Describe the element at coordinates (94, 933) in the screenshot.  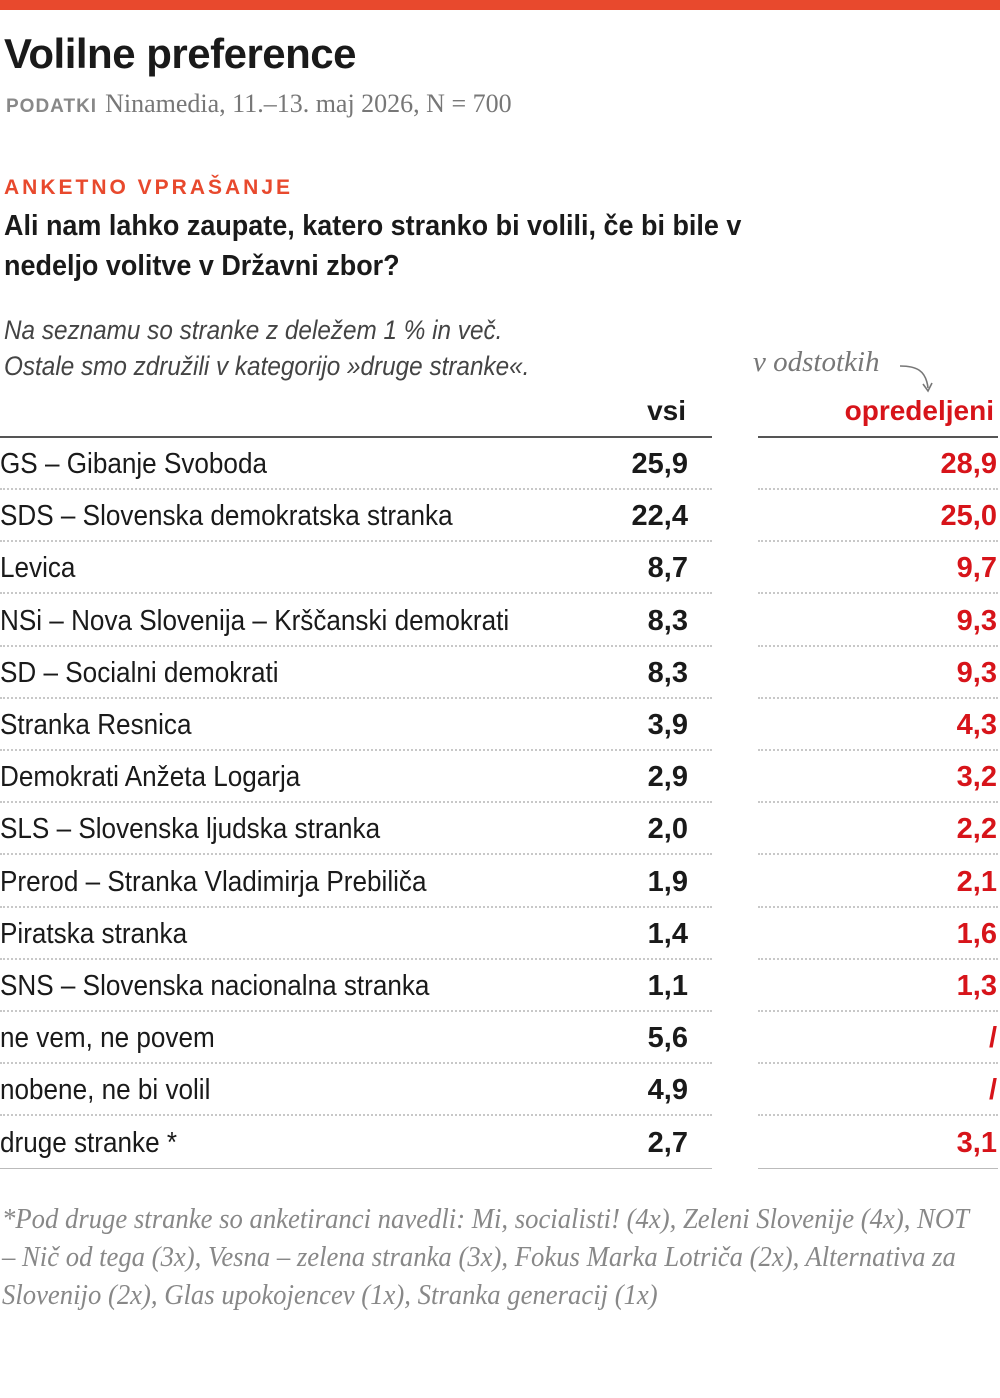
I see `party-name: Piratska stranka` at that location.